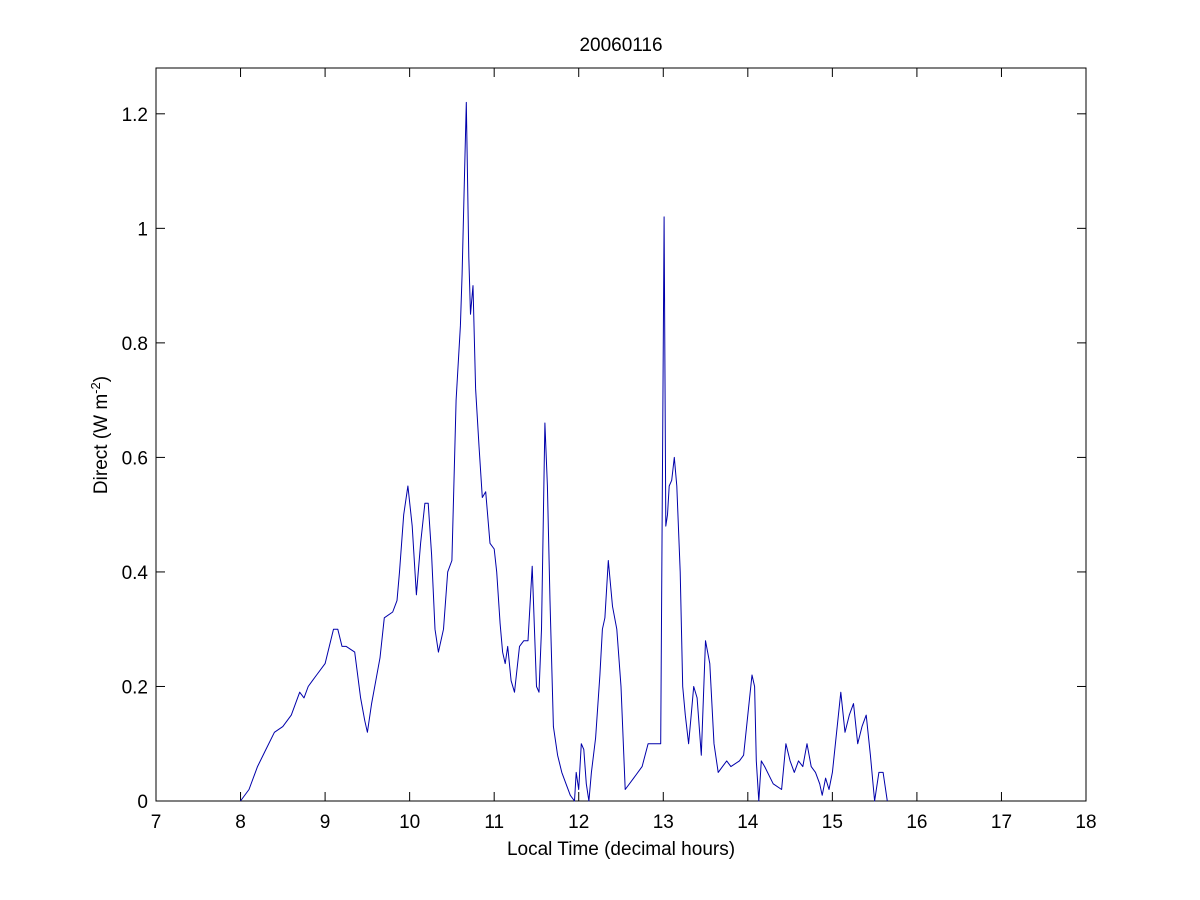 The width and height of the screenshot is (1200, 900). Describe the element at coordinates (409, 822) in the screenshot. I see `x-tick-label: 10` at that location.